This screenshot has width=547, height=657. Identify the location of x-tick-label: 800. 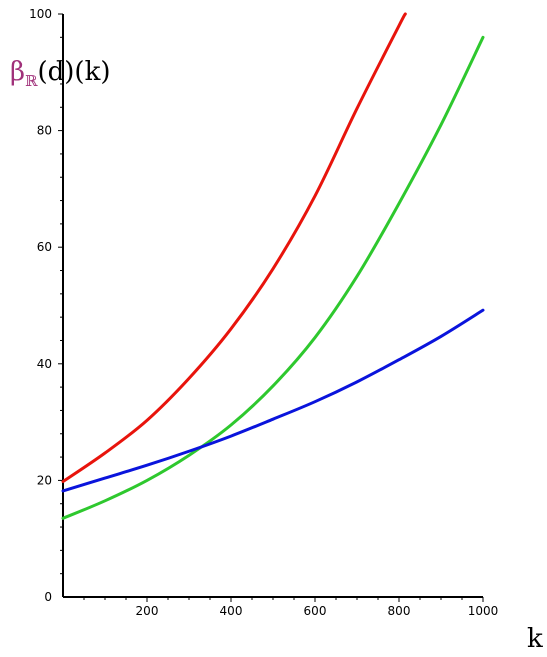
(399, 611).